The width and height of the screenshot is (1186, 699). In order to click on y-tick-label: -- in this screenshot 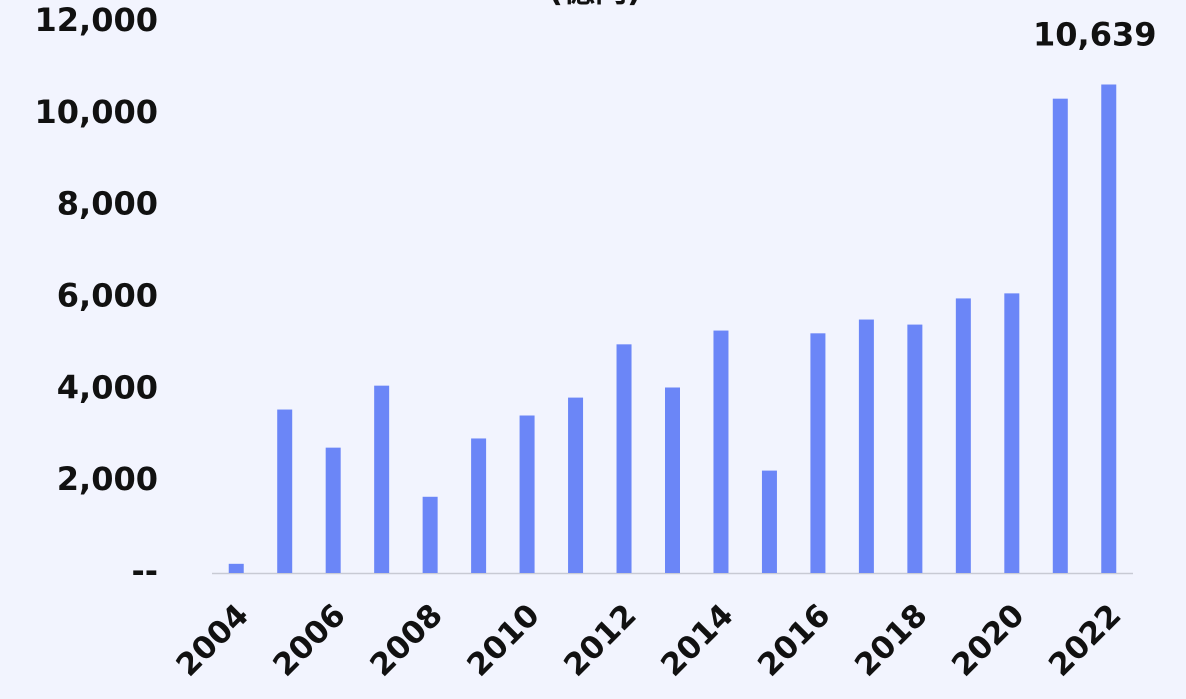, I will do `click(144, 571)`.